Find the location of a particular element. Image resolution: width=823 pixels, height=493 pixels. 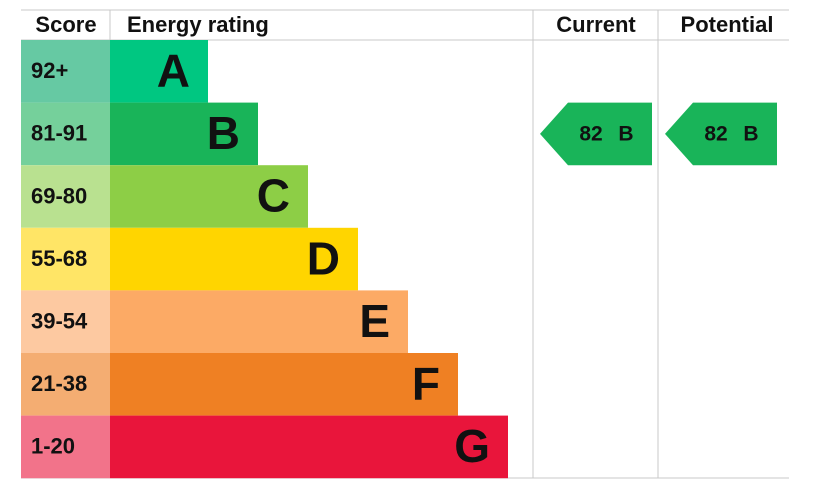

score-label: 39-54 is located at coordinates (59, 321).